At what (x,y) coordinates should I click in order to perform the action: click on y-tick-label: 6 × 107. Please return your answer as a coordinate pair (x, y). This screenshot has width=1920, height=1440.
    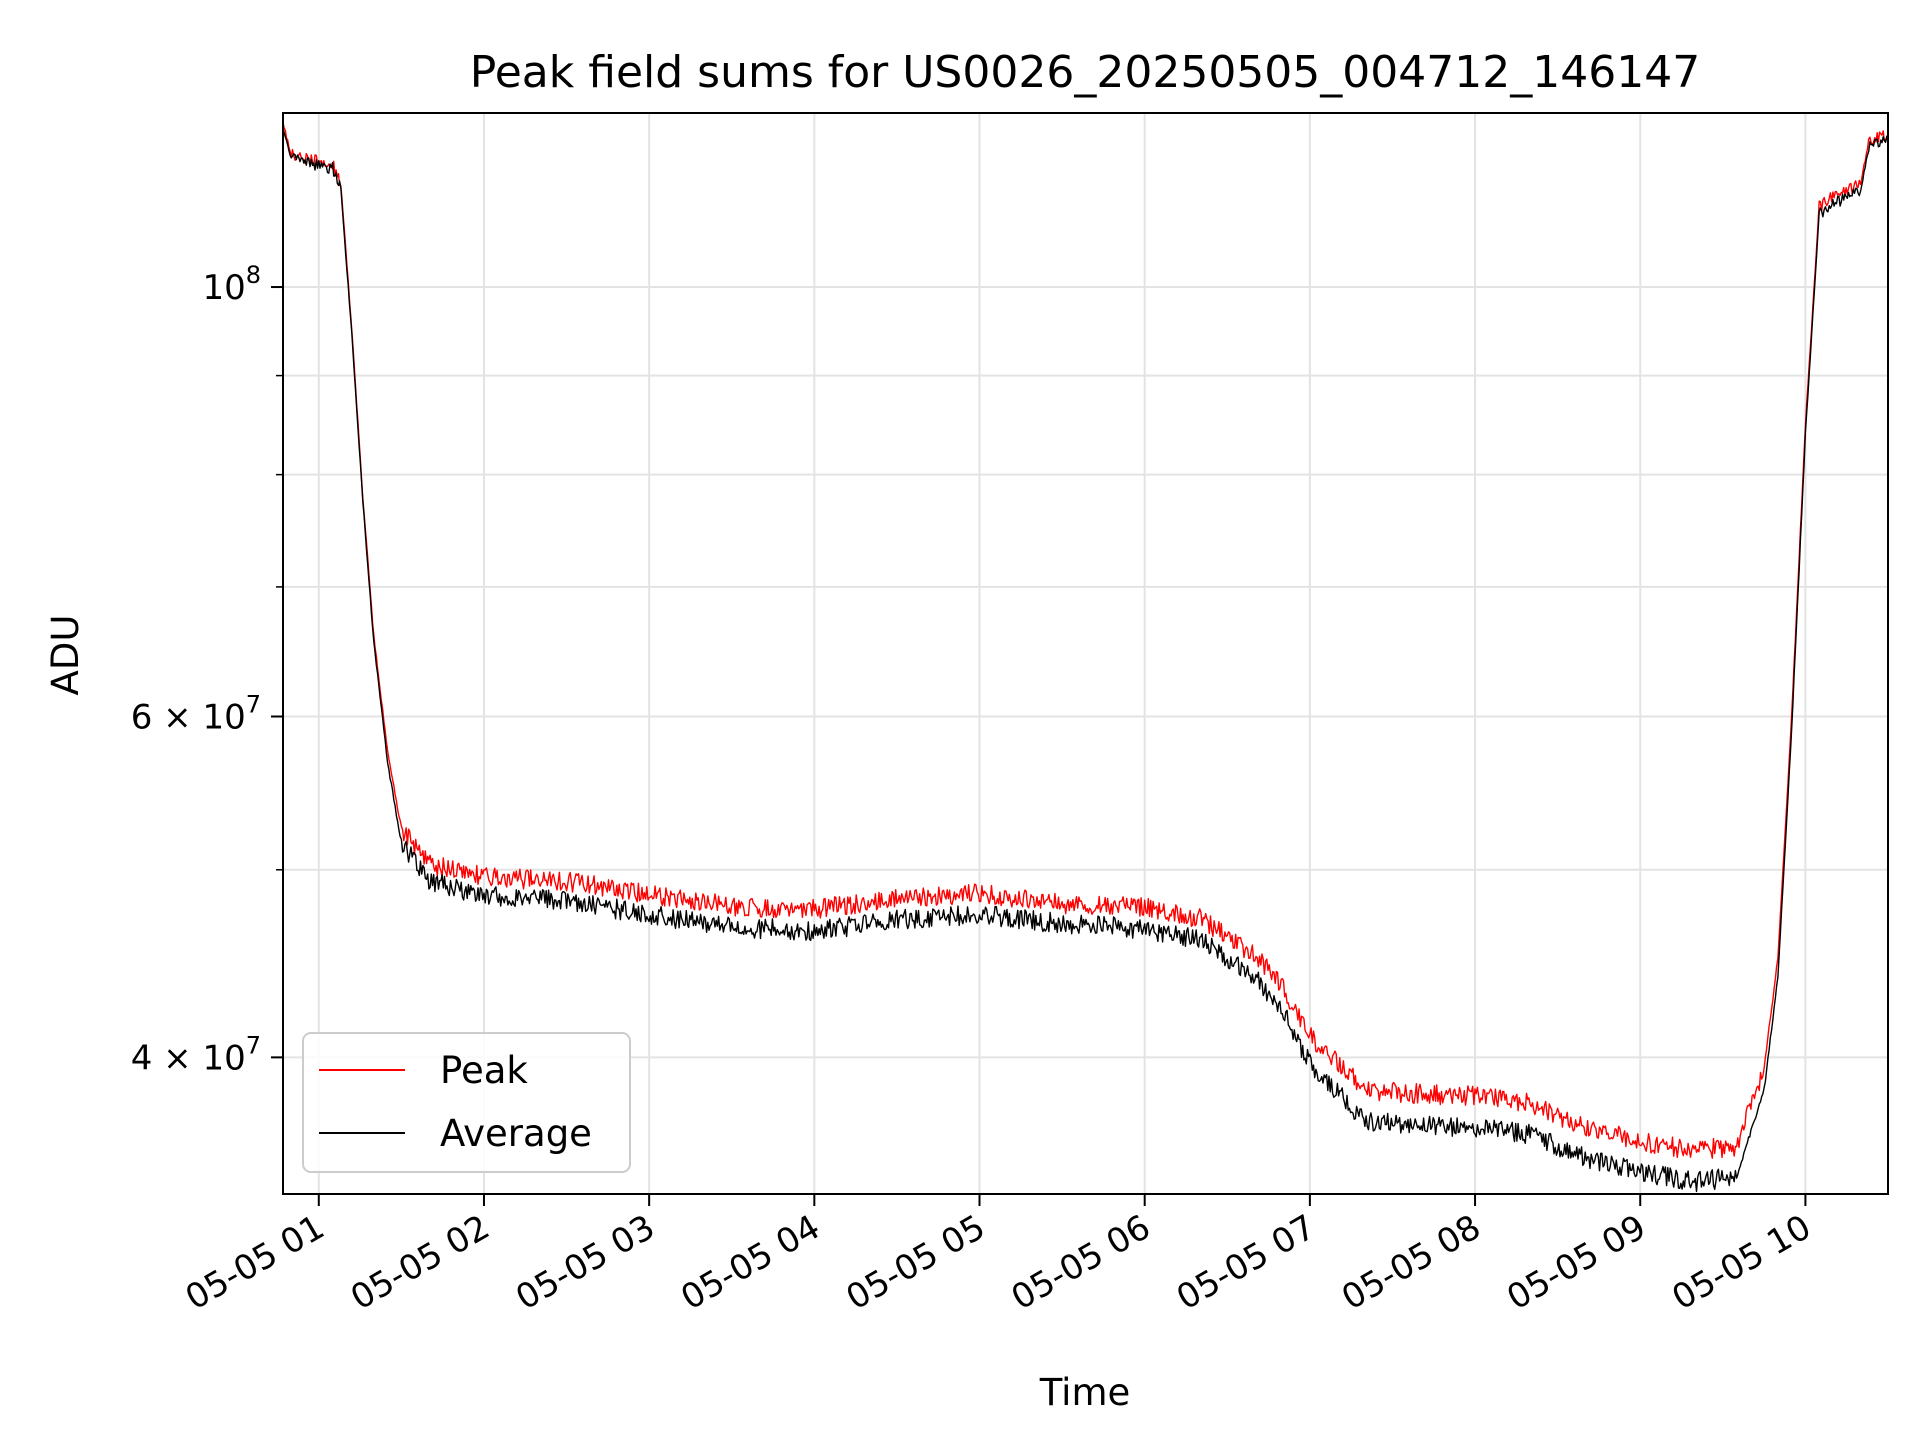
    Looking at the image, I should click on (196, 713).